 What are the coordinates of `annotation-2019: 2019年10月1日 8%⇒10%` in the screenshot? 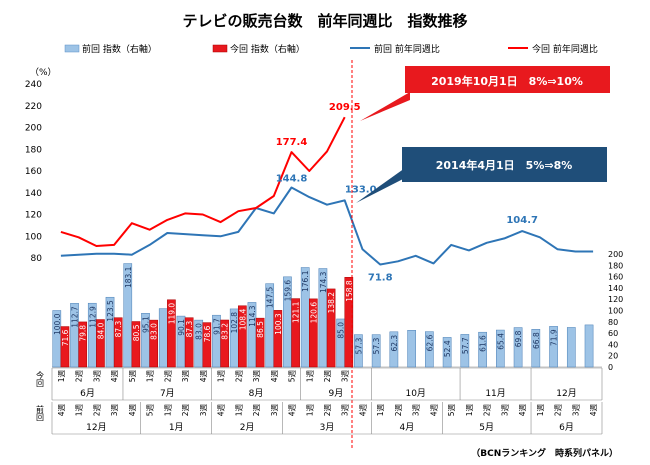 It's located at (485, 93).